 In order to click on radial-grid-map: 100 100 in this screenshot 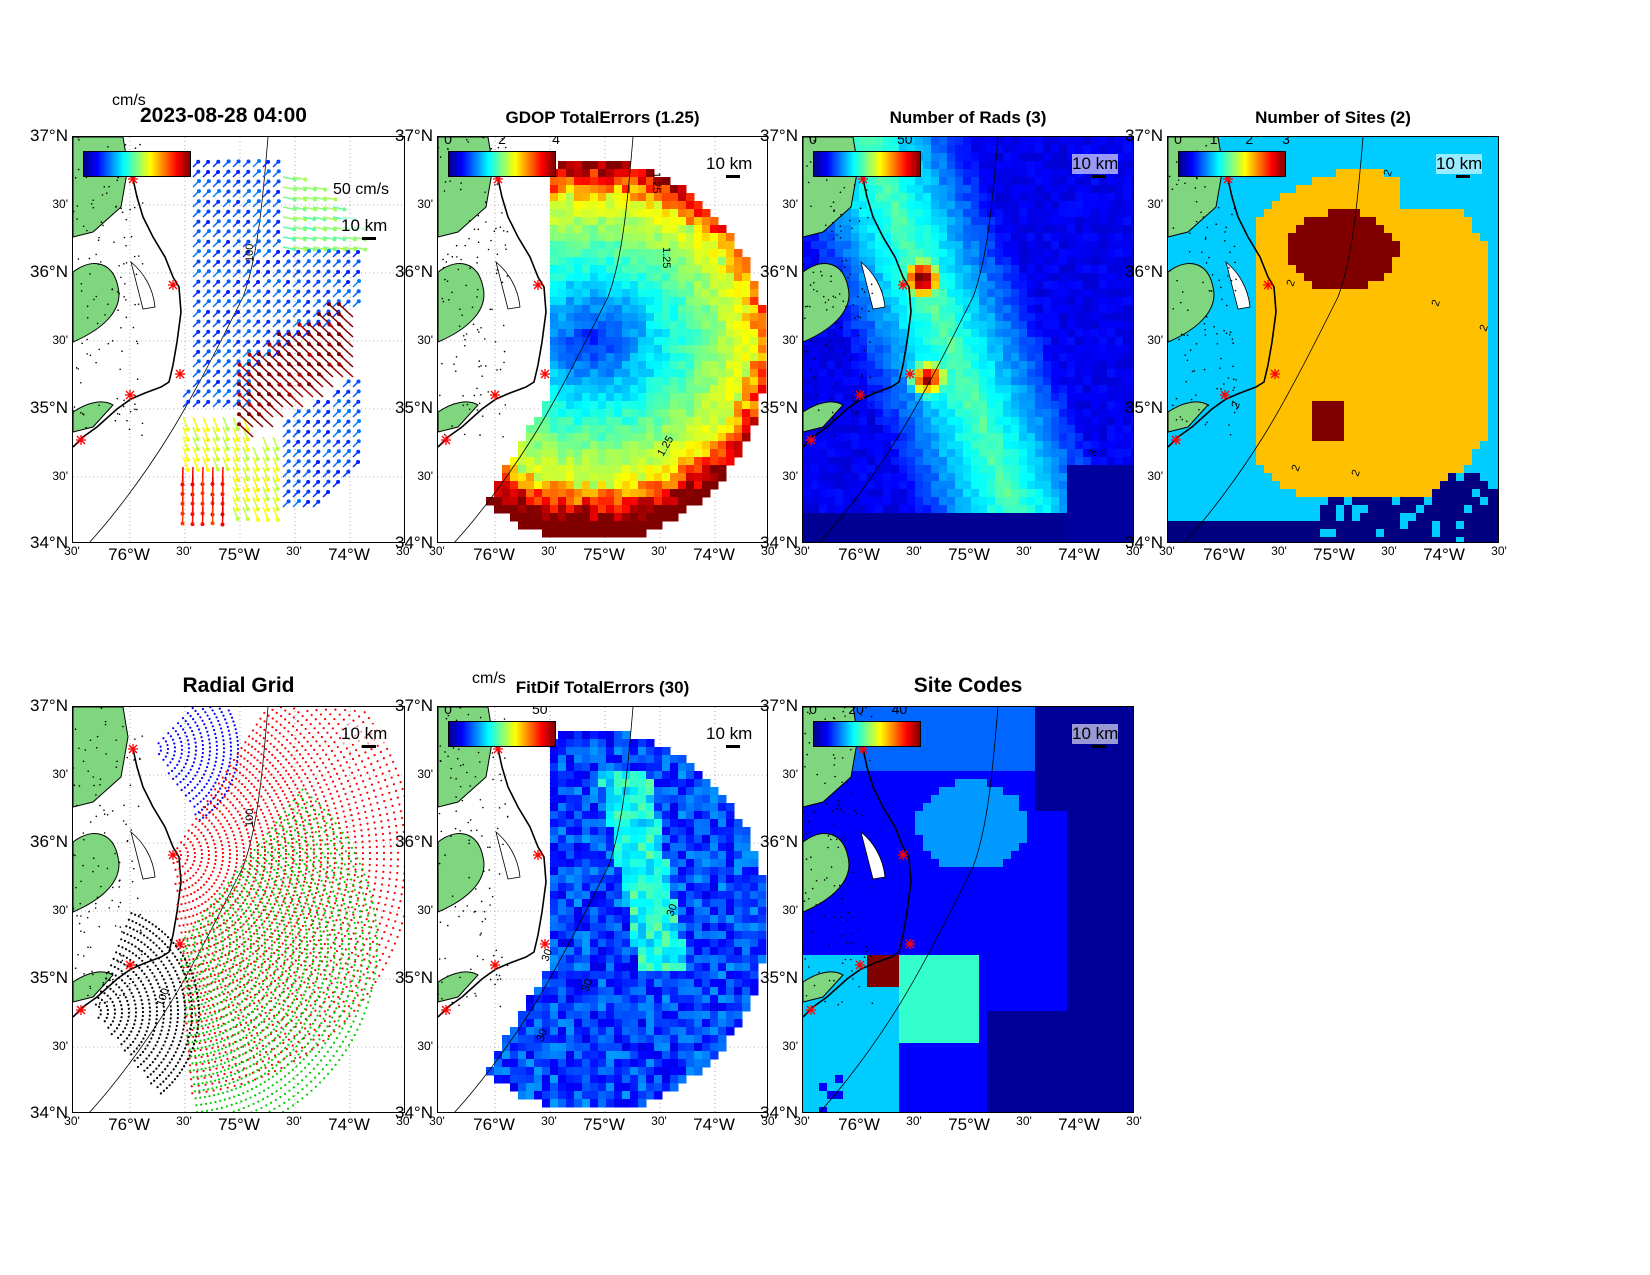, I will do `click(238, 909)`.